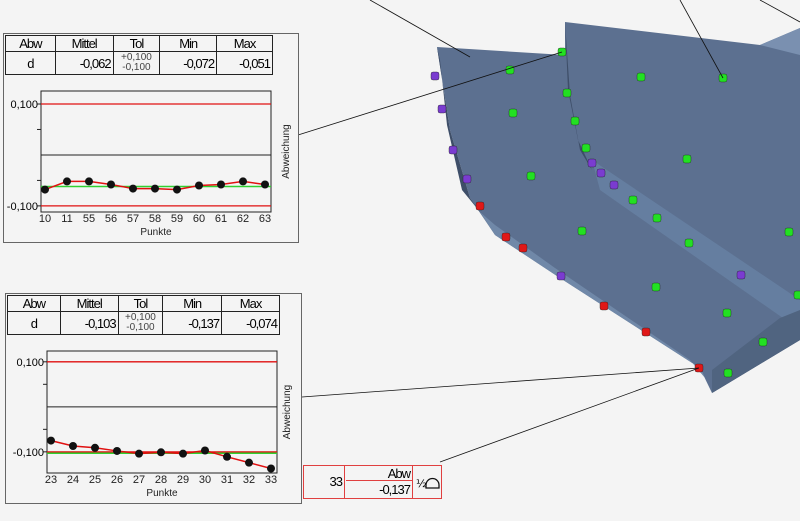  What do you see at coordinates (95, 480) in the screenshot?
I see `x-tick-label: 25` at bounding box center [95, 480].